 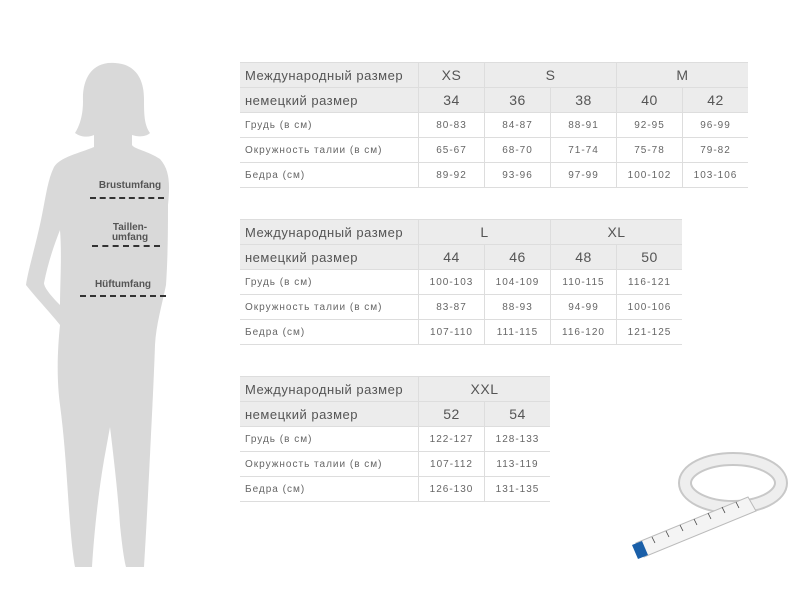 I want to click on german-size-row: немецкий размер 52 54, so click(x=395, y=414).